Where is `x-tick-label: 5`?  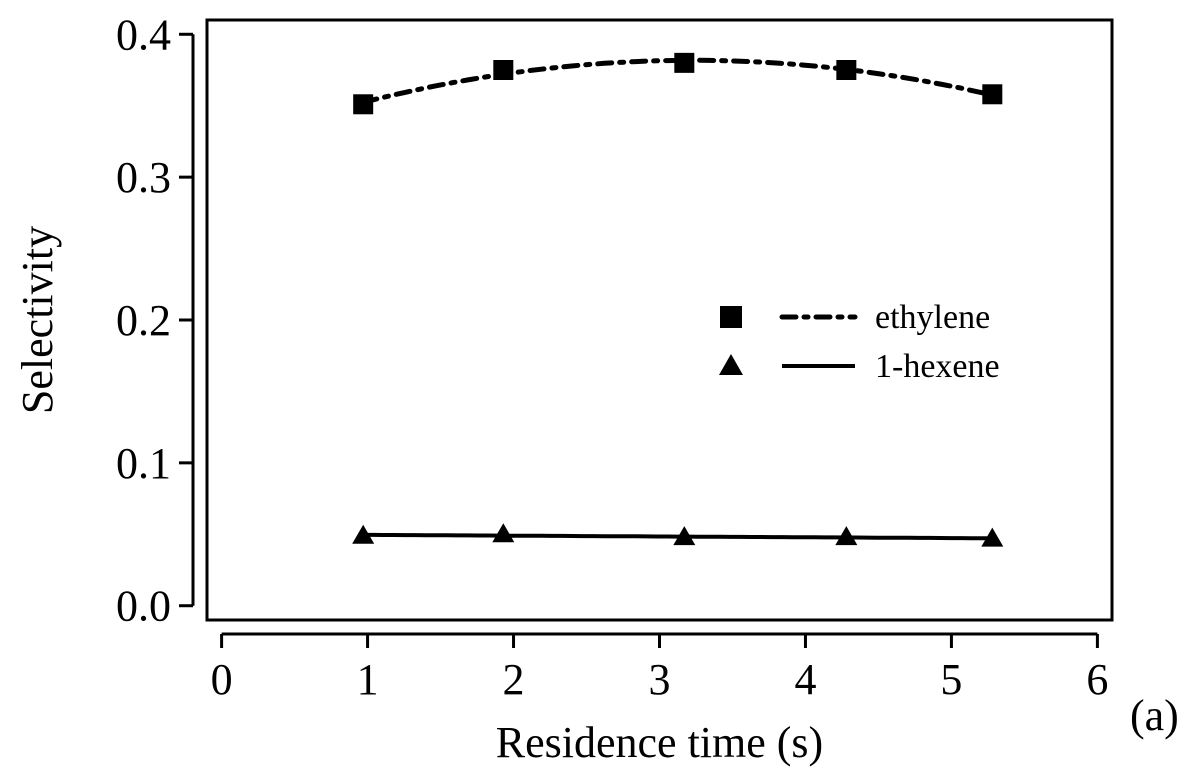
x-tick-label: 5 is located at coordinates (951, 679).